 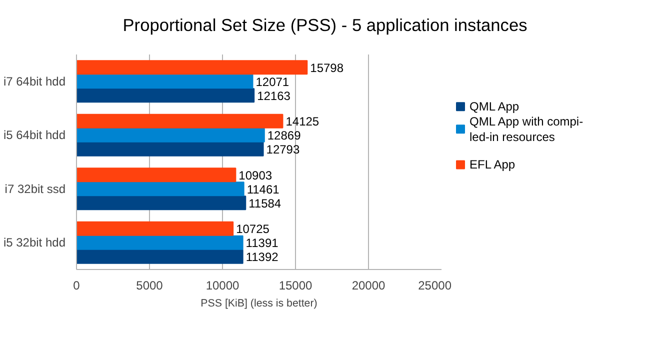 I want to click on x-tick-label: 0, so click(x=76, y=285).